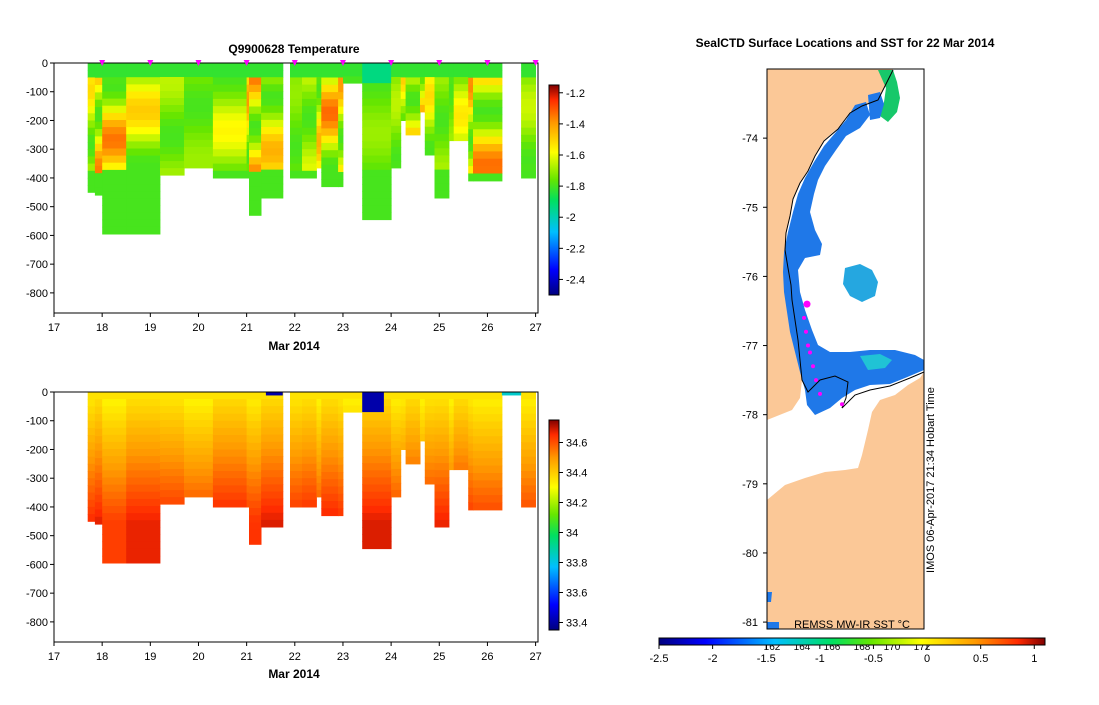 The image size is (1099, 705). Describe the element at coordinates (576, 594) in the screenshot. I see `colorbar-tick-label: 33.6` at that location.